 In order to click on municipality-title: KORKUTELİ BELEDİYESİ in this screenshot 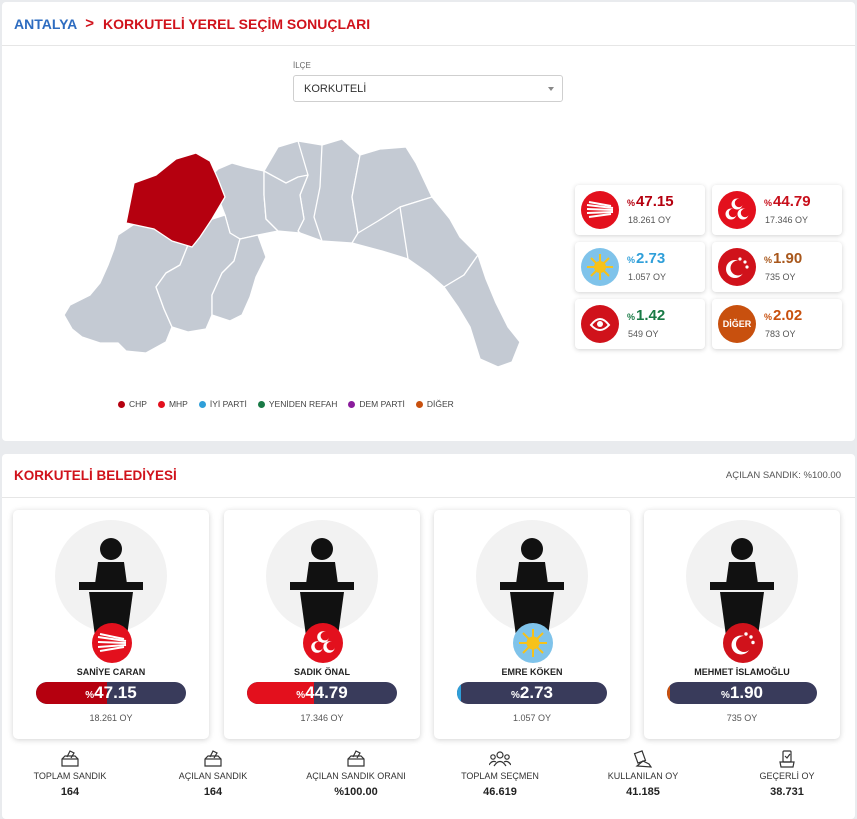, I will do `click(95, 475)`.